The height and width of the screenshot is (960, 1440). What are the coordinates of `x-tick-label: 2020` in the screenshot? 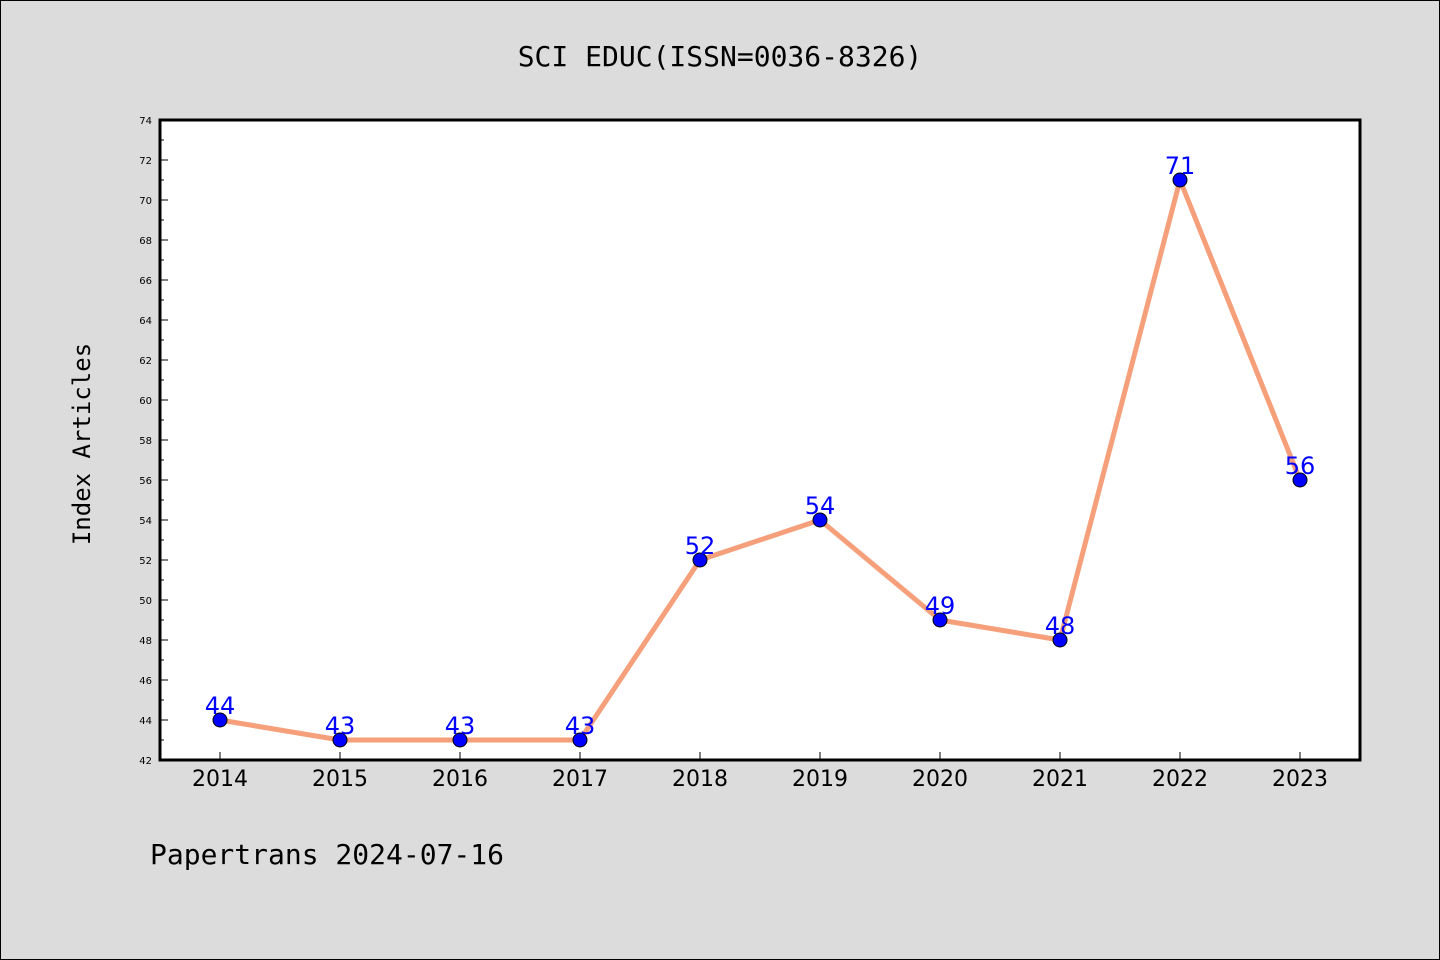 It's located at (940, 779).